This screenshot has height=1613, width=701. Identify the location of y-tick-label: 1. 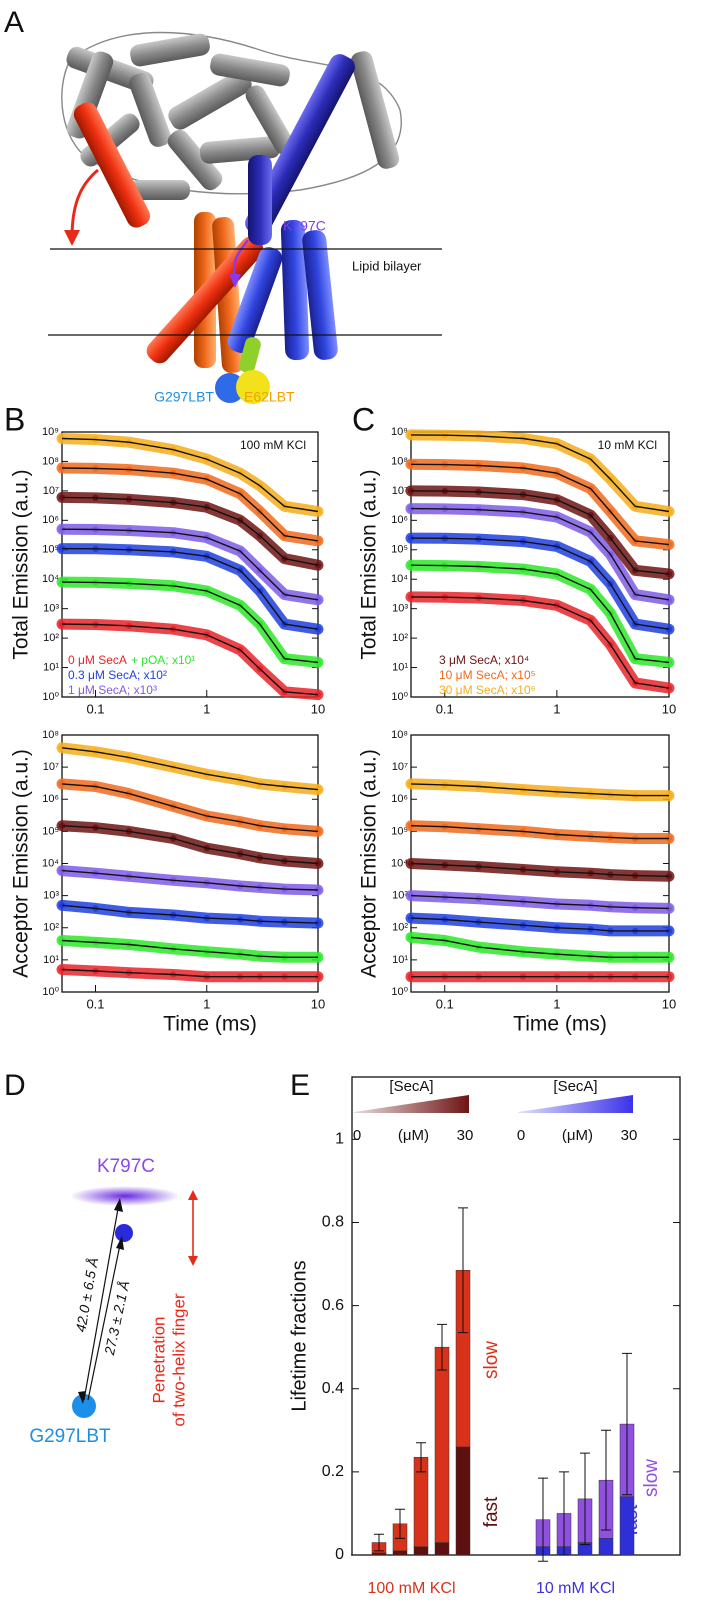
(339, 1139).